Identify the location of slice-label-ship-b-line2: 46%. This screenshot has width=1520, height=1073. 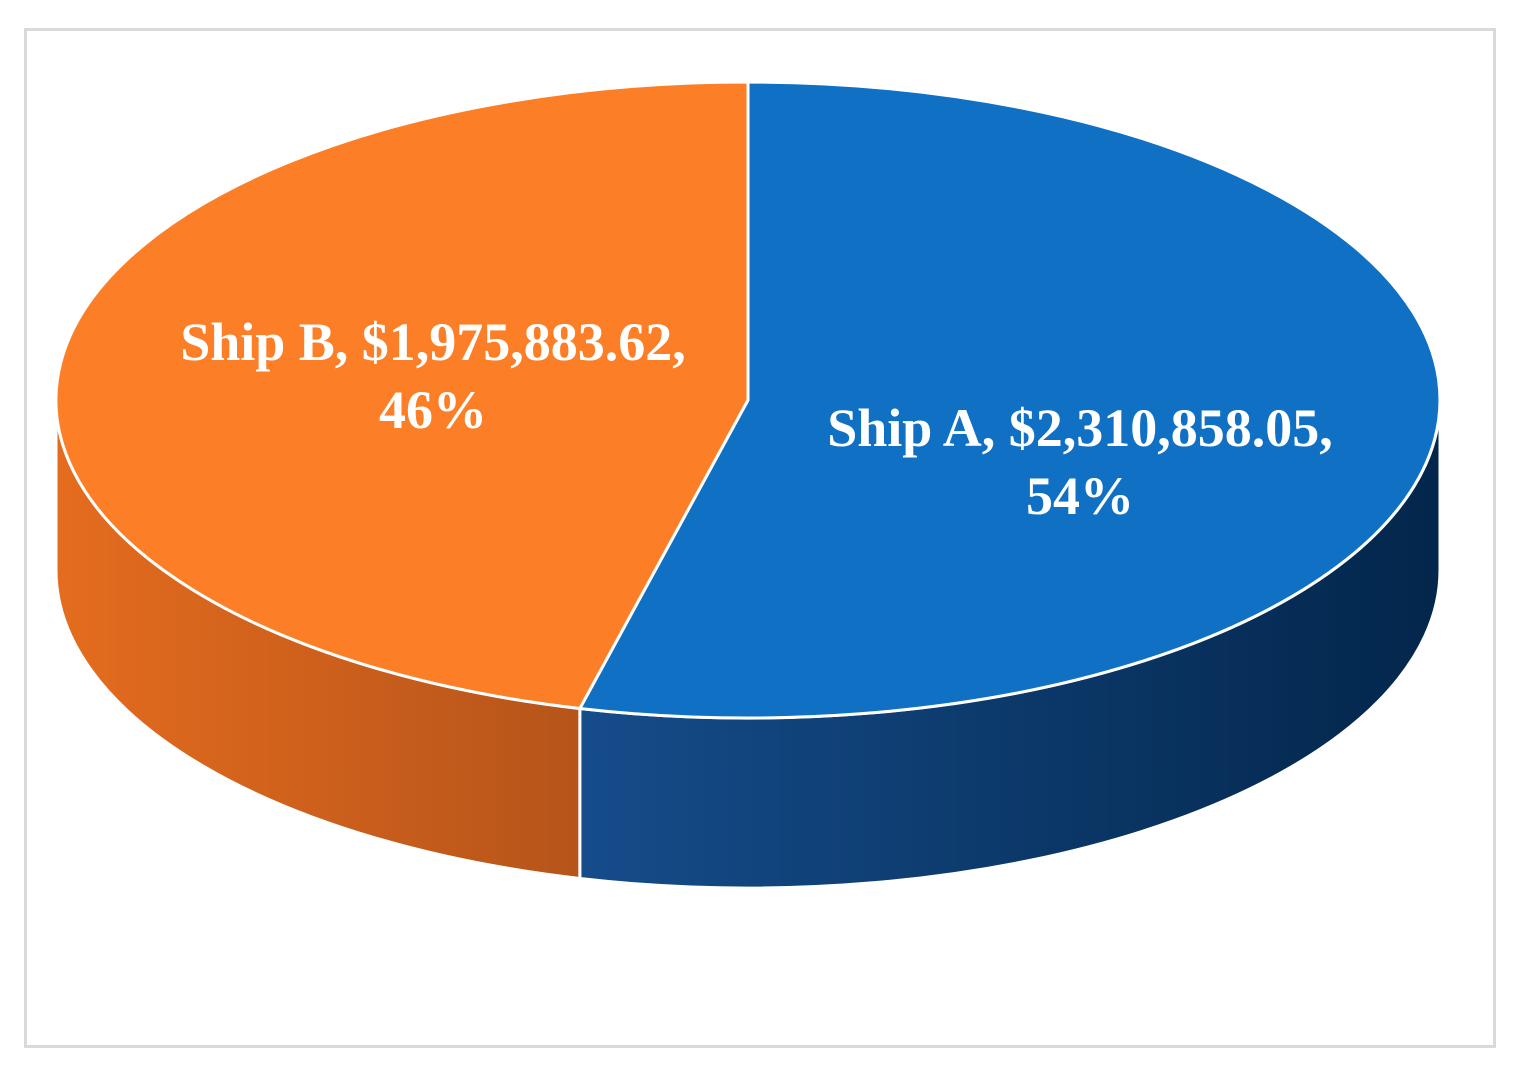
(433, 410).